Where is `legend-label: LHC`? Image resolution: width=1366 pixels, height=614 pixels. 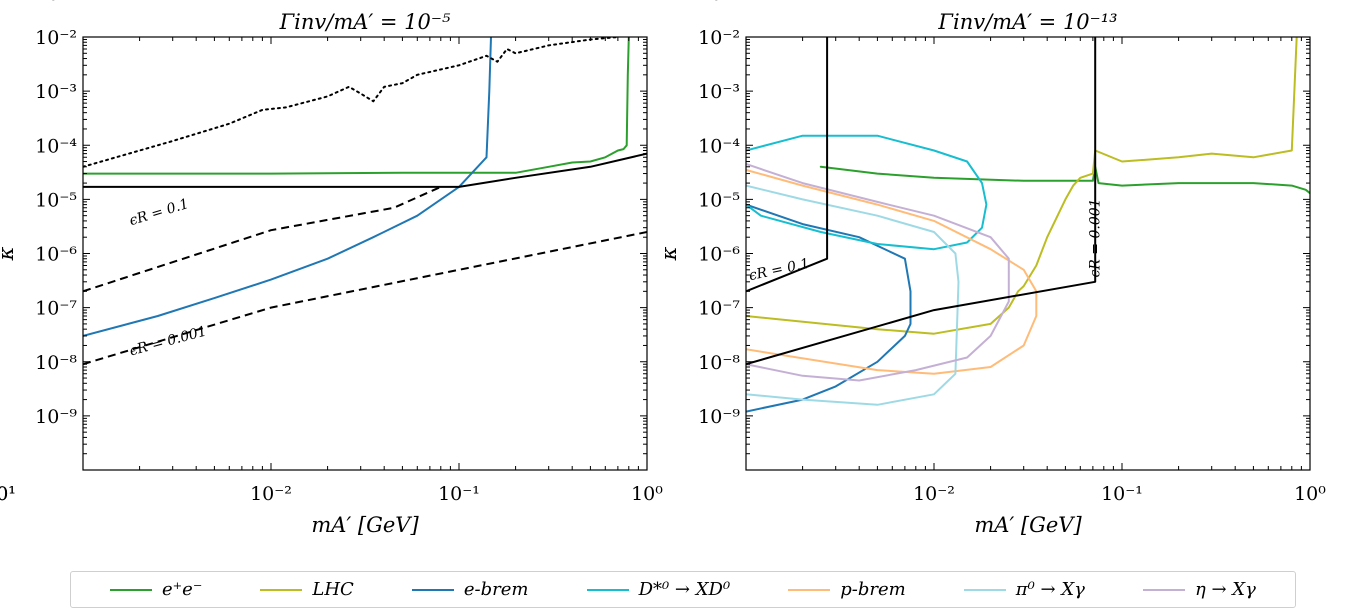 legend-label: LHC is located at coordinates (333, 589).